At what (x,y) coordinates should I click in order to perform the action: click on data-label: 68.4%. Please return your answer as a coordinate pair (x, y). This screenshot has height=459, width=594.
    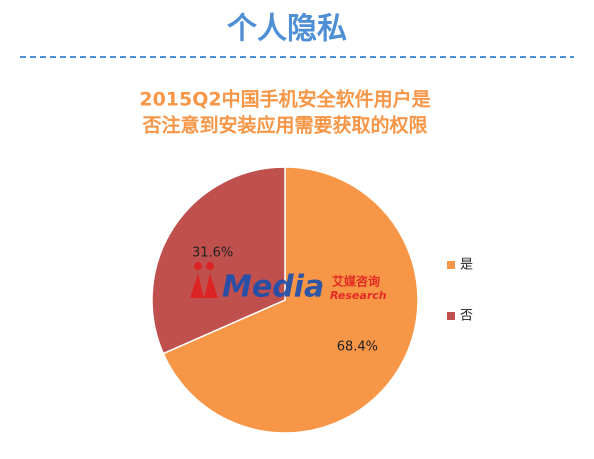
    Looking at the image, I should click on (357, 347).